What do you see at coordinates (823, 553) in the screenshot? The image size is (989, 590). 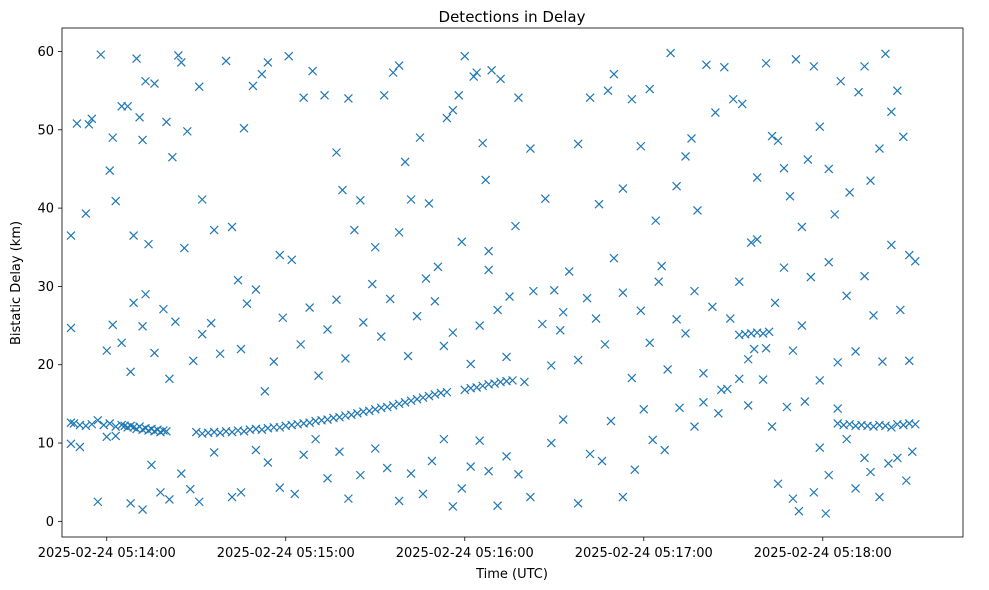 I see `x-tick-label: 2025-02-24 05:18:00` at bounding box center [823, 553].